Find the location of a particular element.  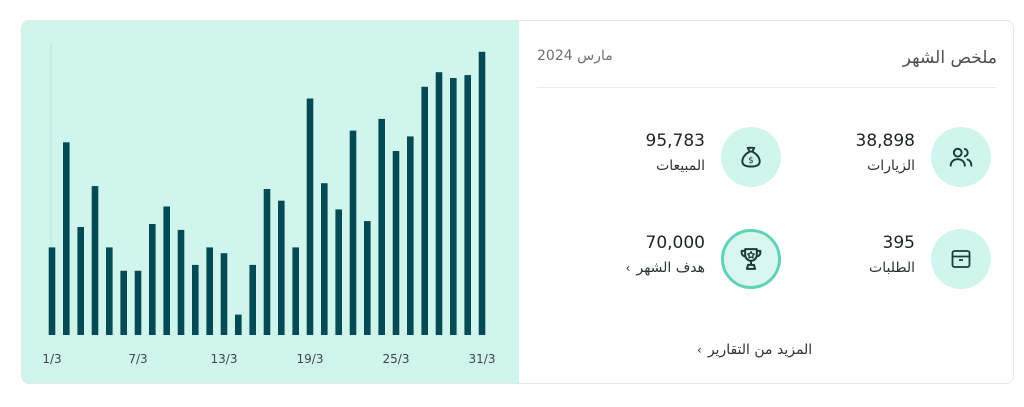

bar-1/3 is located at coordinates (52, 291).